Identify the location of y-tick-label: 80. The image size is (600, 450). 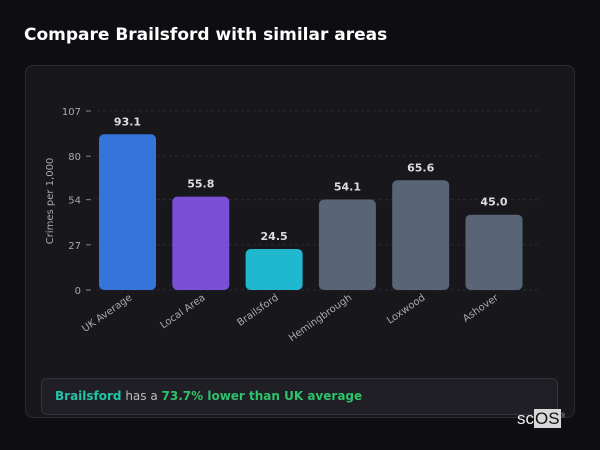
(74, 157).